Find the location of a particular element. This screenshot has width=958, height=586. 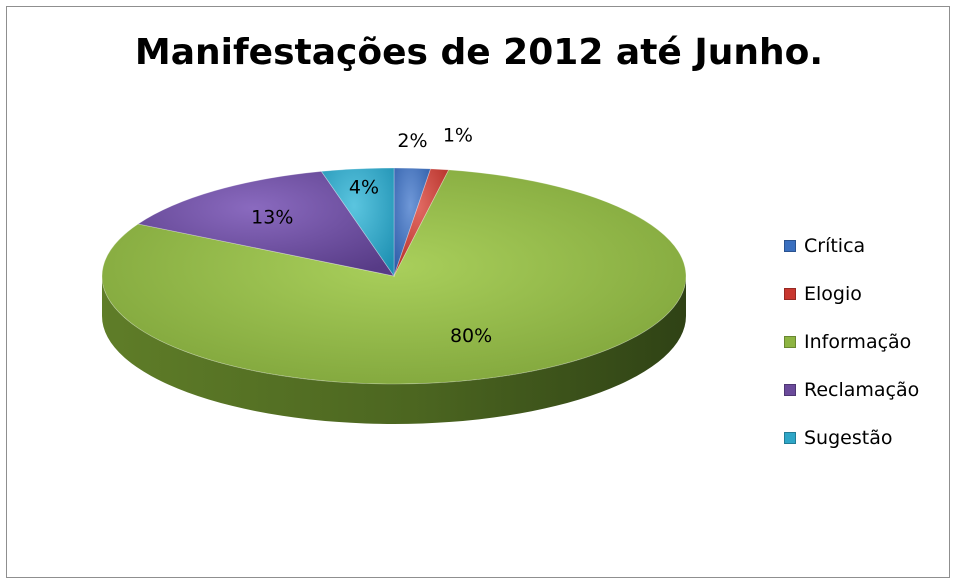

pie-slice-elogio is located at coordinates (421, 222).